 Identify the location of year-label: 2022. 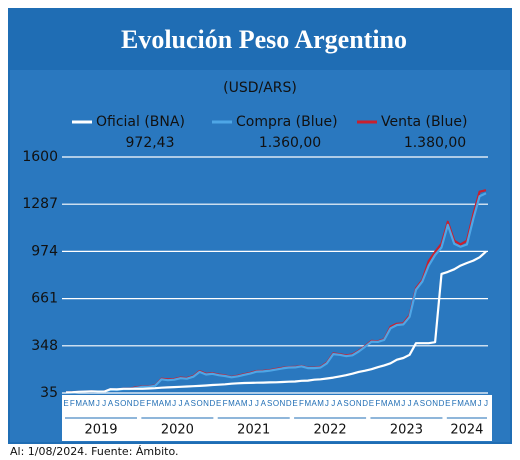
(330, 430).